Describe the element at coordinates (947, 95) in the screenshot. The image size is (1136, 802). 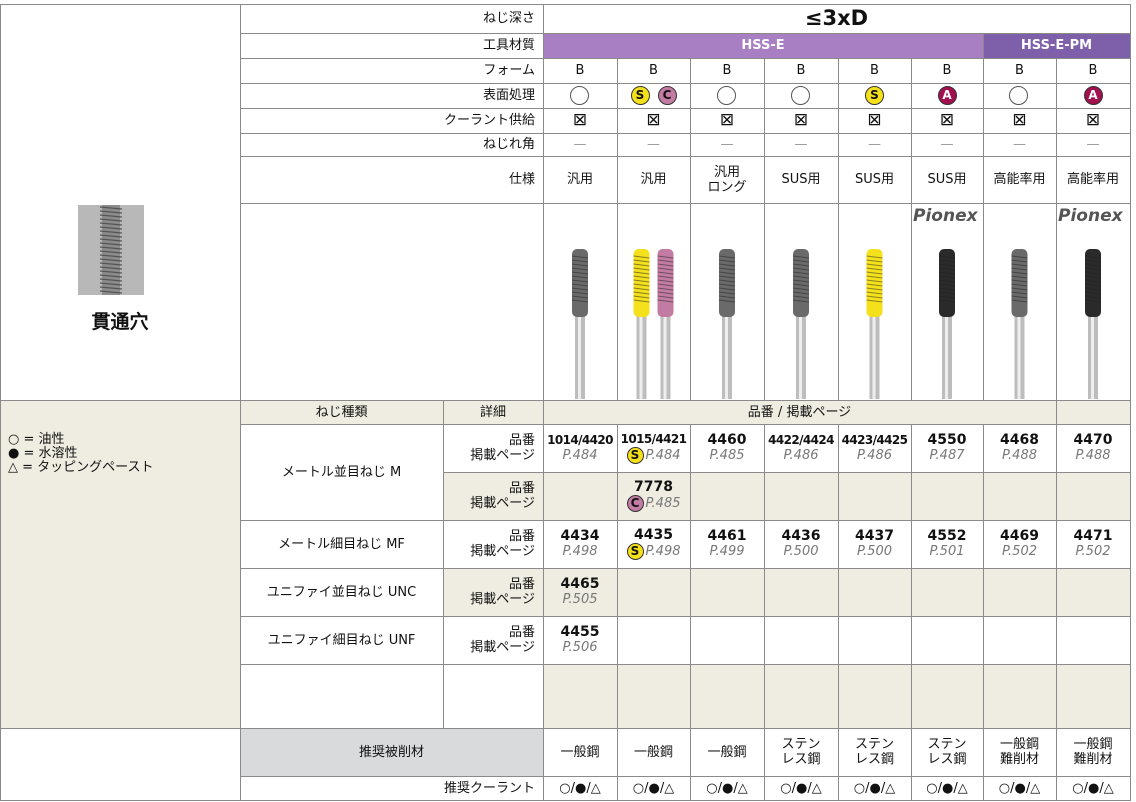
I see `badge: A` at that location.